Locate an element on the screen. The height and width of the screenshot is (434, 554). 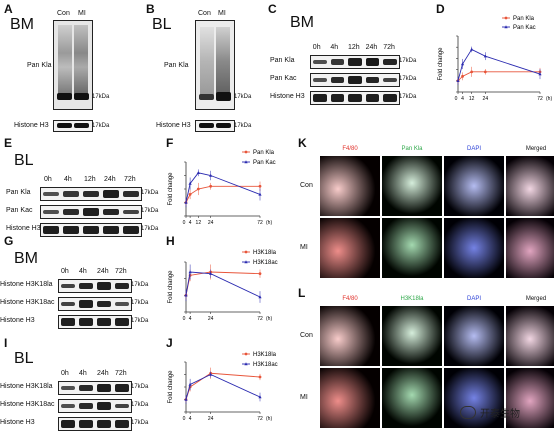
panel-a-loading-label: Histone H3 is located at coordinates (31, 125).